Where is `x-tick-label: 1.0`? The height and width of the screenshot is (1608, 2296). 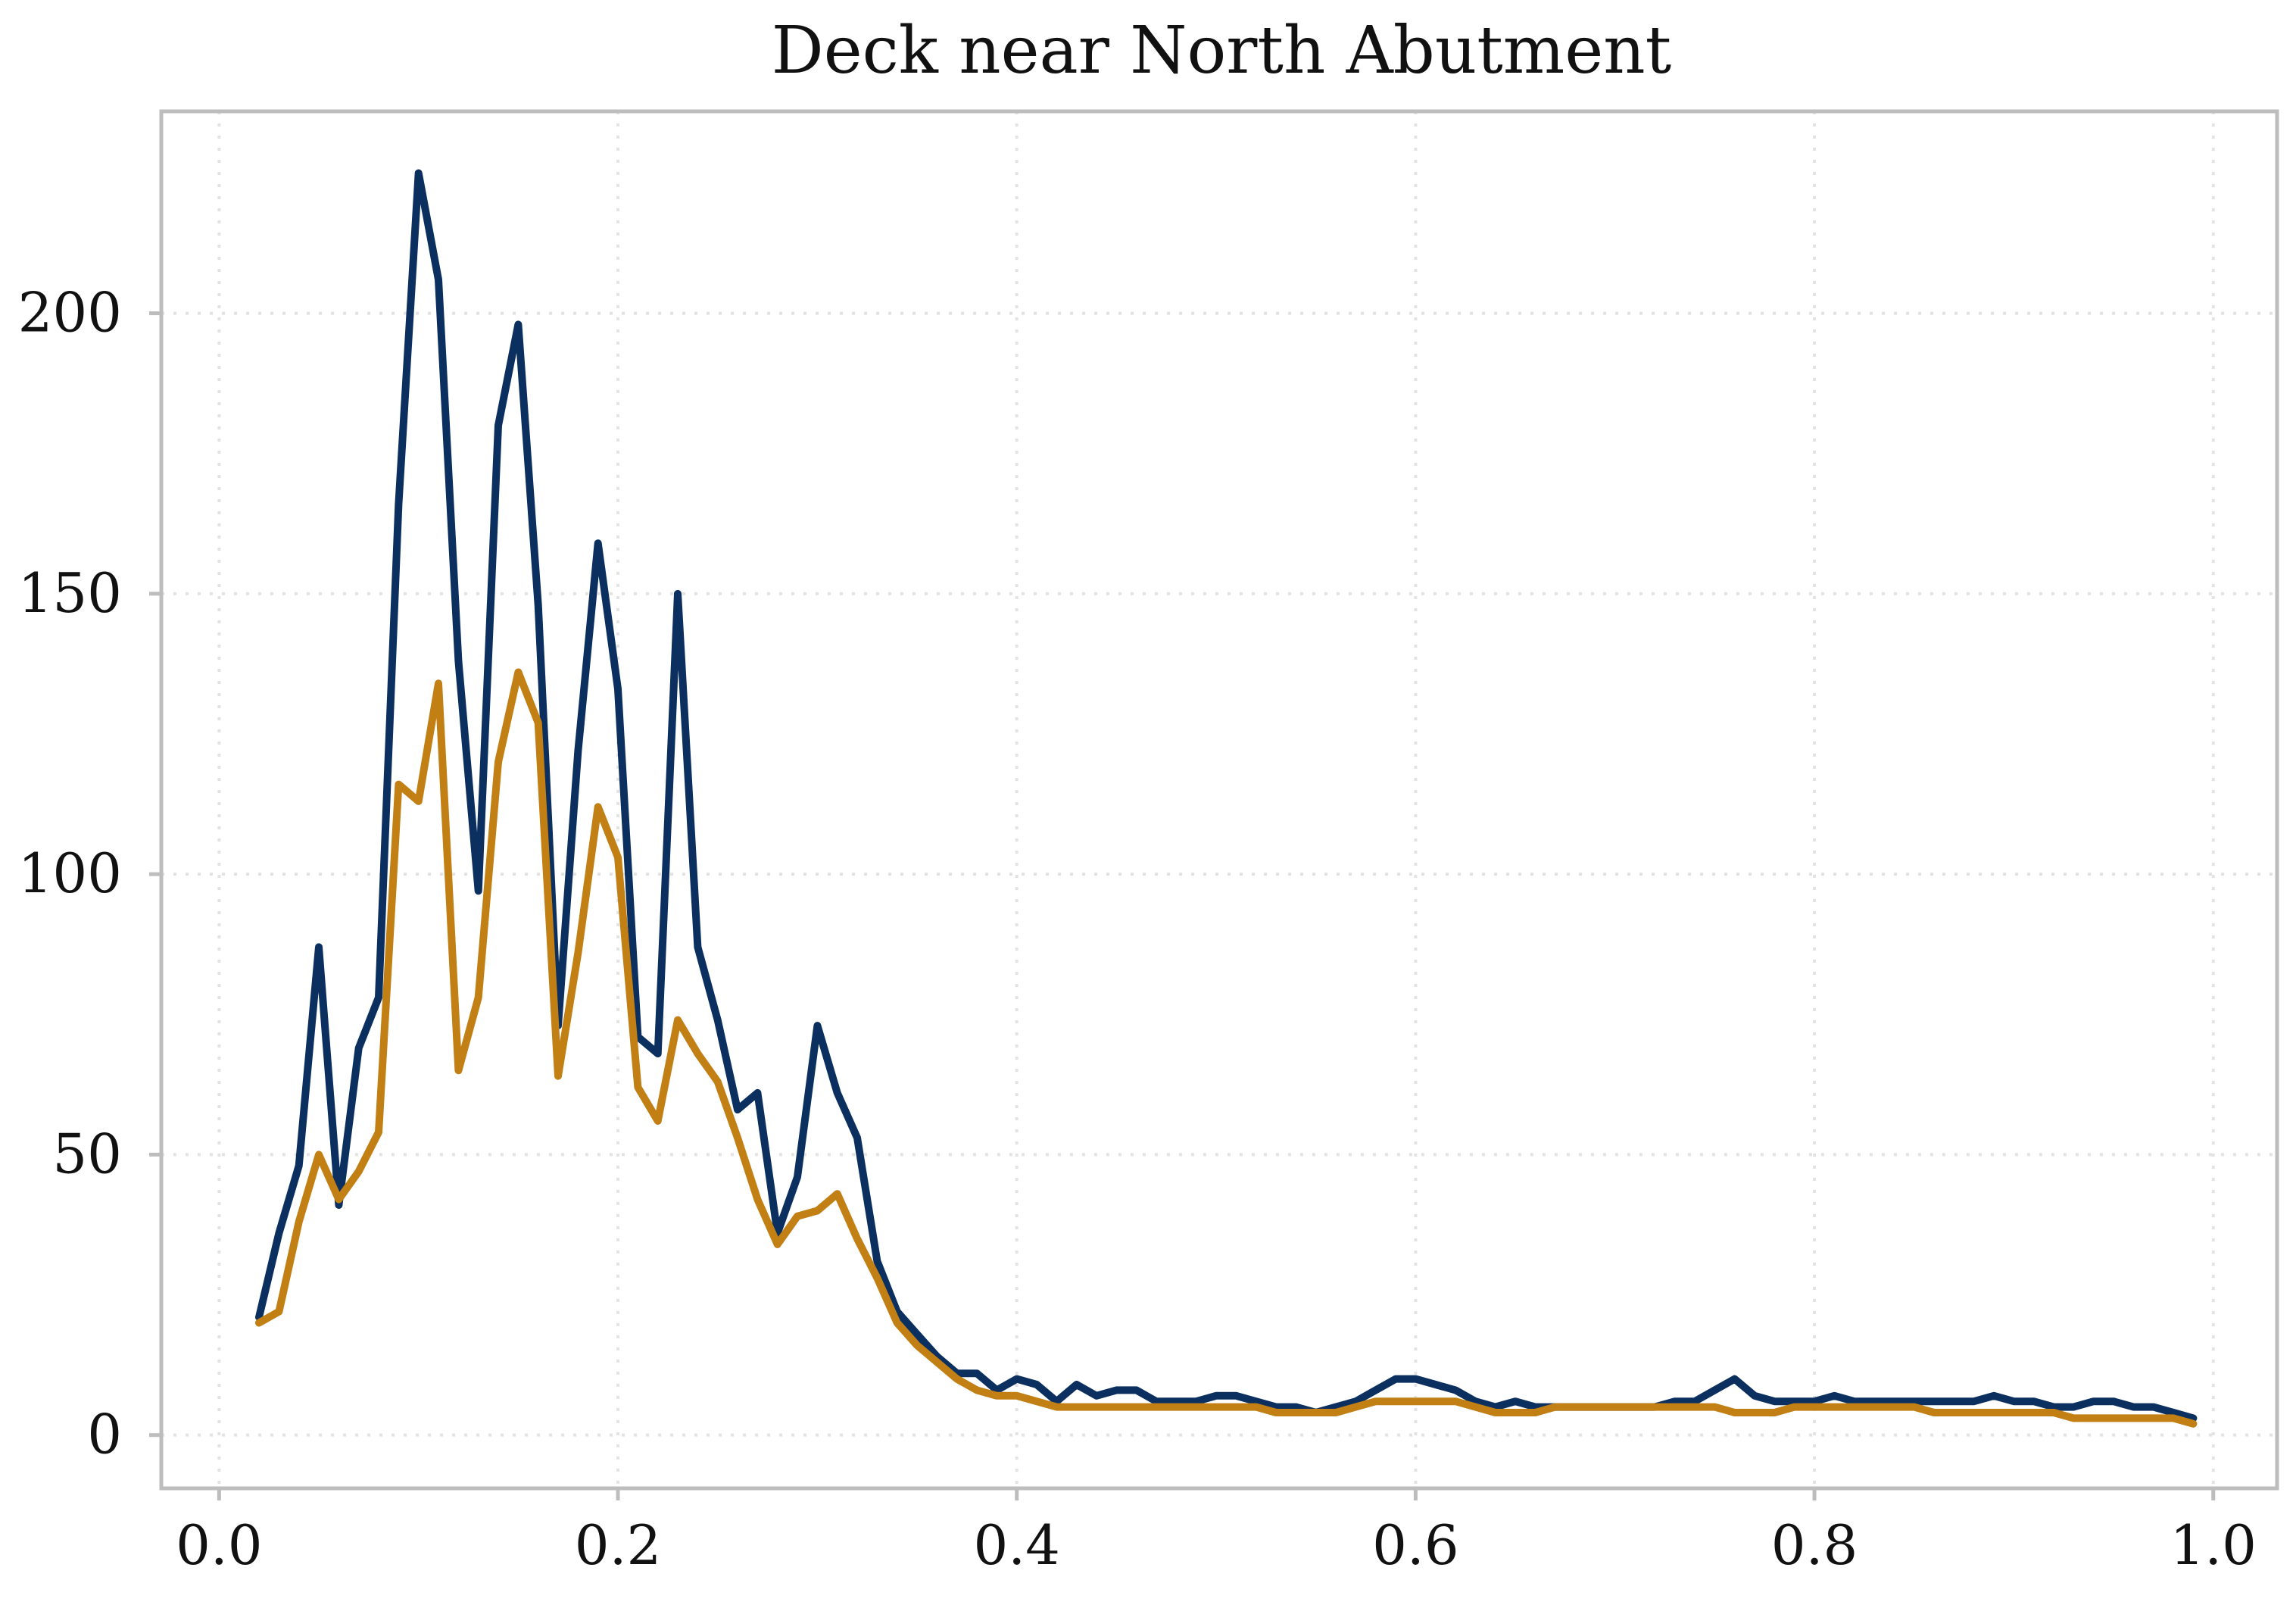
x-tick-label: 1.0 is located at coordinates (2213, 1545).